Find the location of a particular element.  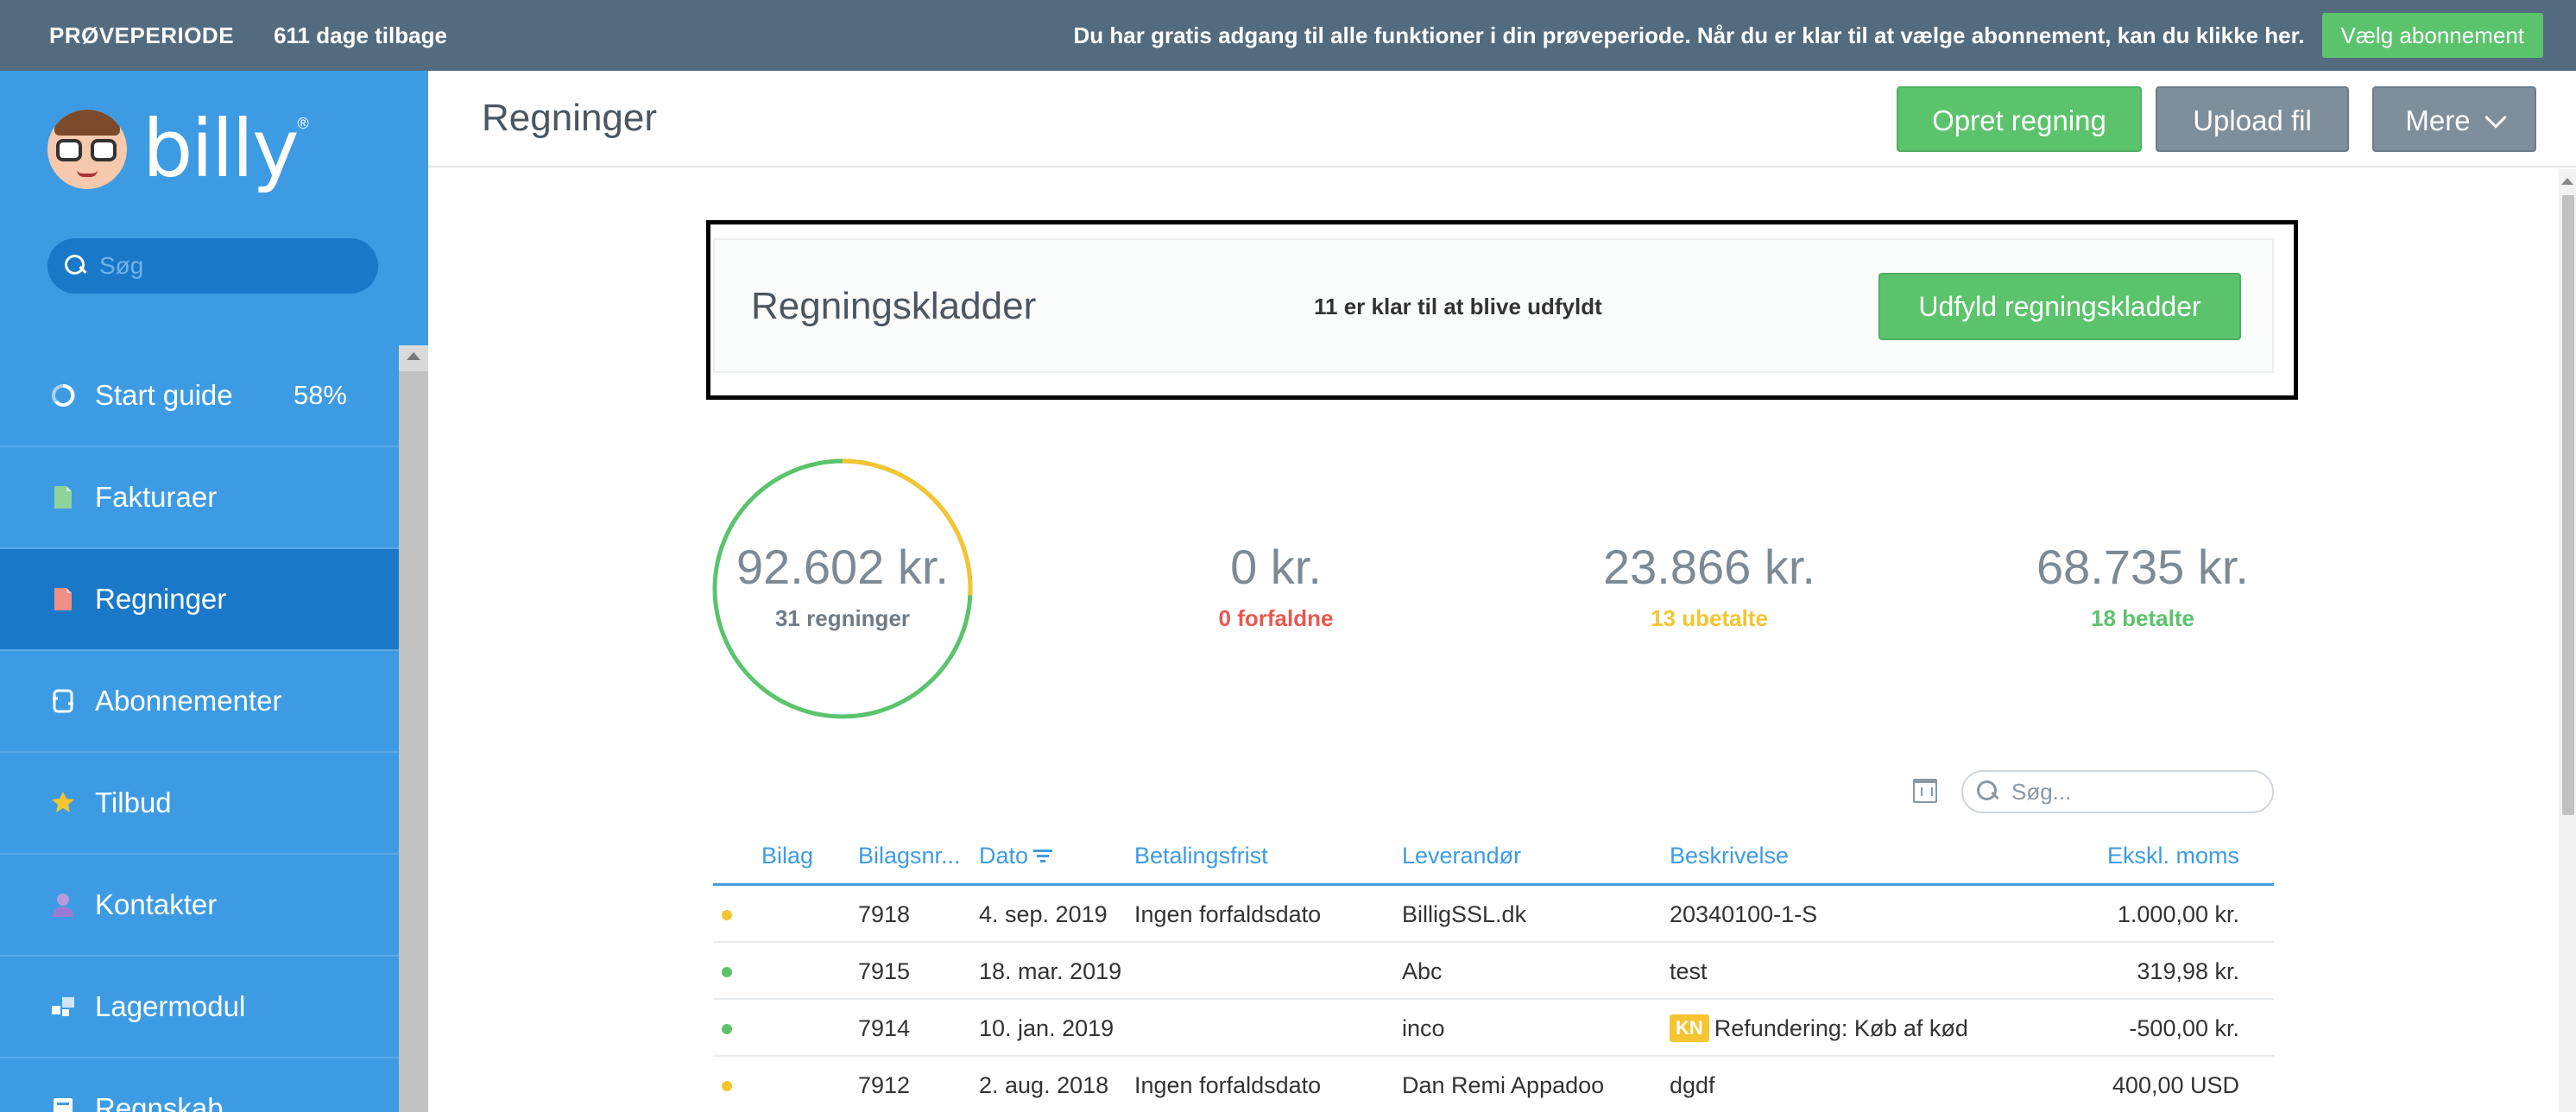

cell-text: 7918 is located at coordinates (884, 914).